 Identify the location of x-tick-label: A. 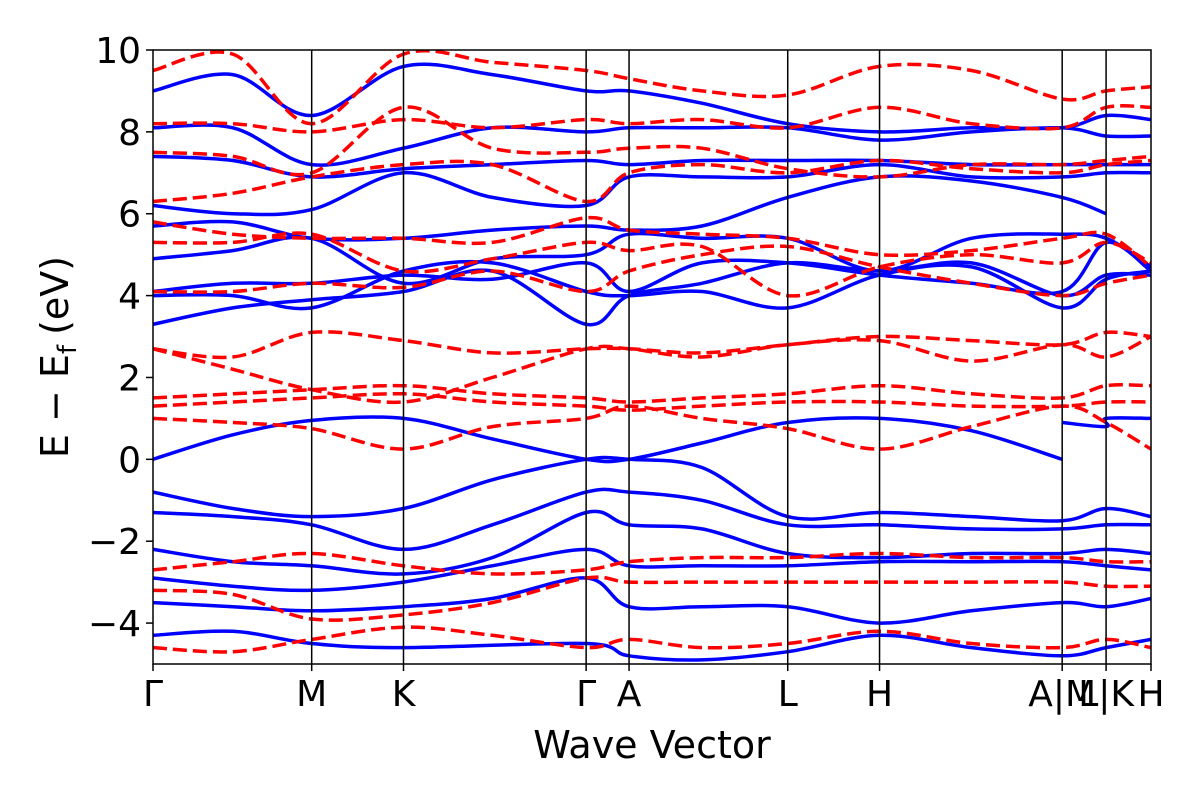
(629, 694).